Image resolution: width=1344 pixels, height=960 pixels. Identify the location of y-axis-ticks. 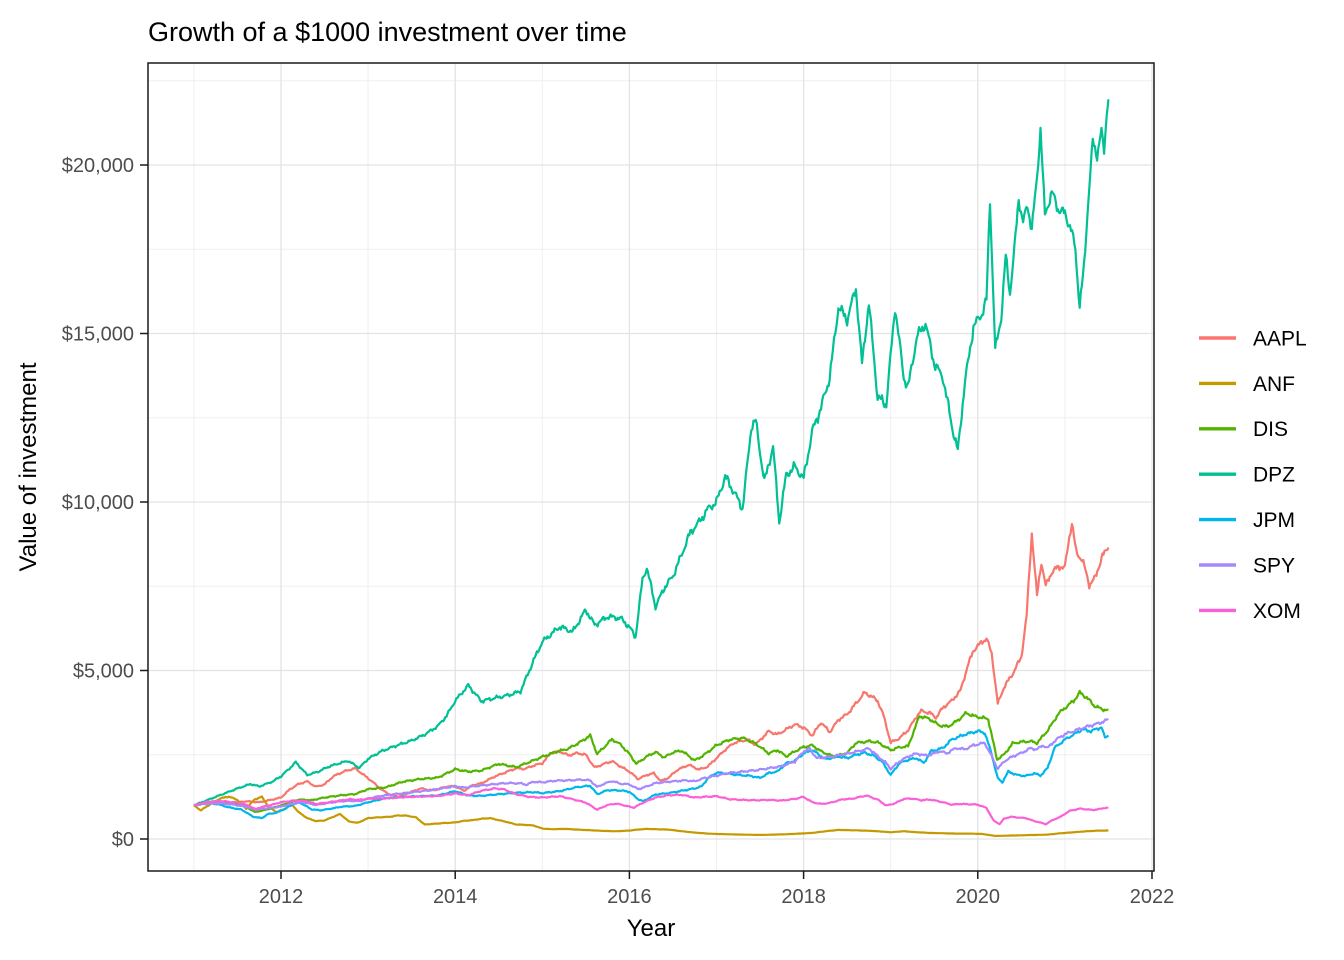
(144, 502).